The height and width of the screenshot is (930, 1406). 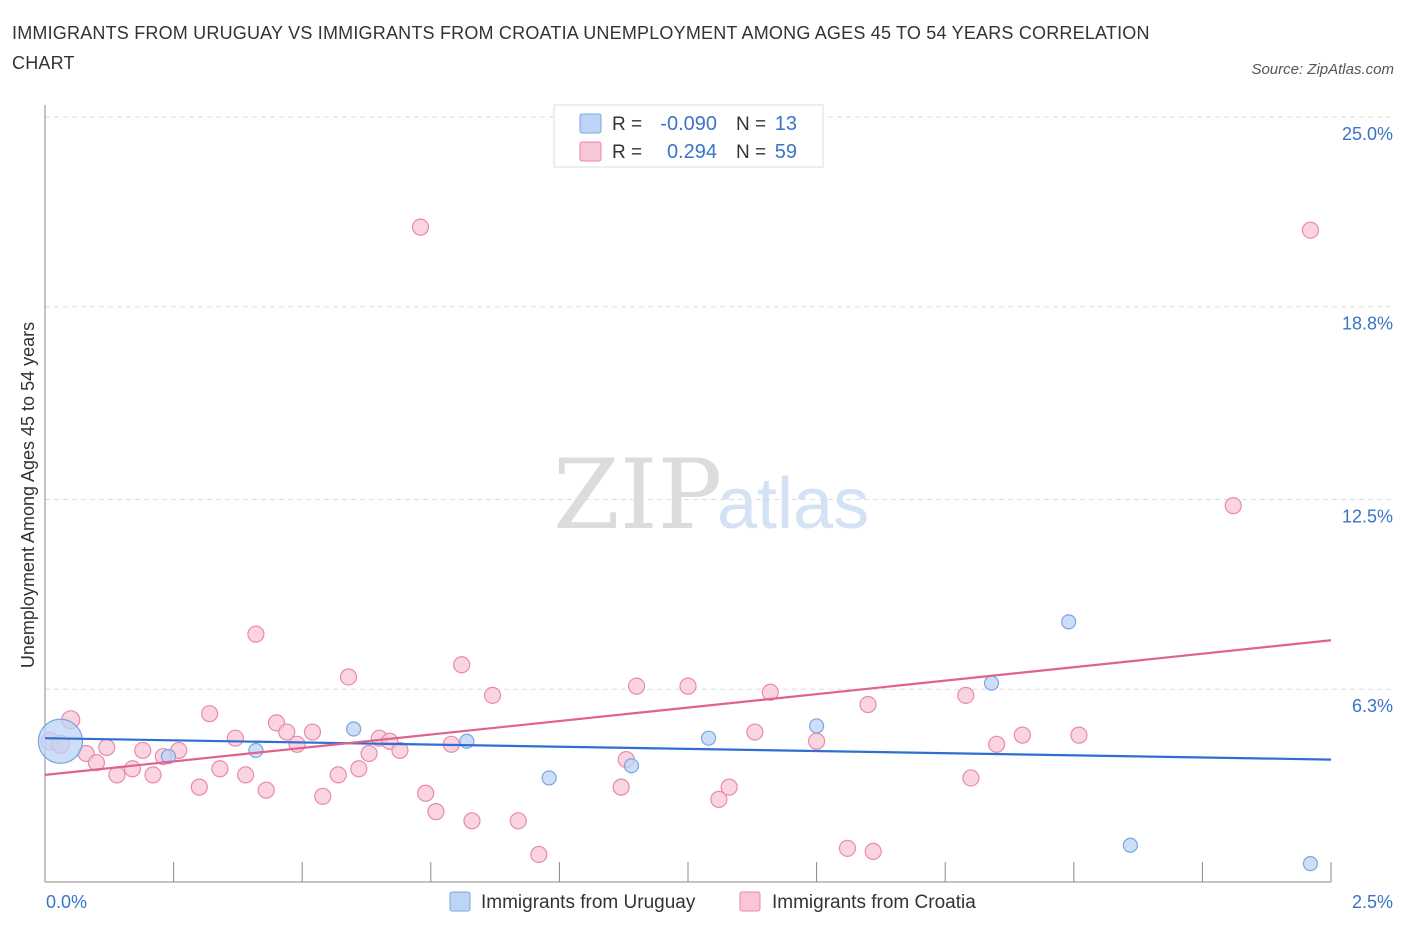 I want to click on uruguay-n-value: 13, so click(x=786, y=124).